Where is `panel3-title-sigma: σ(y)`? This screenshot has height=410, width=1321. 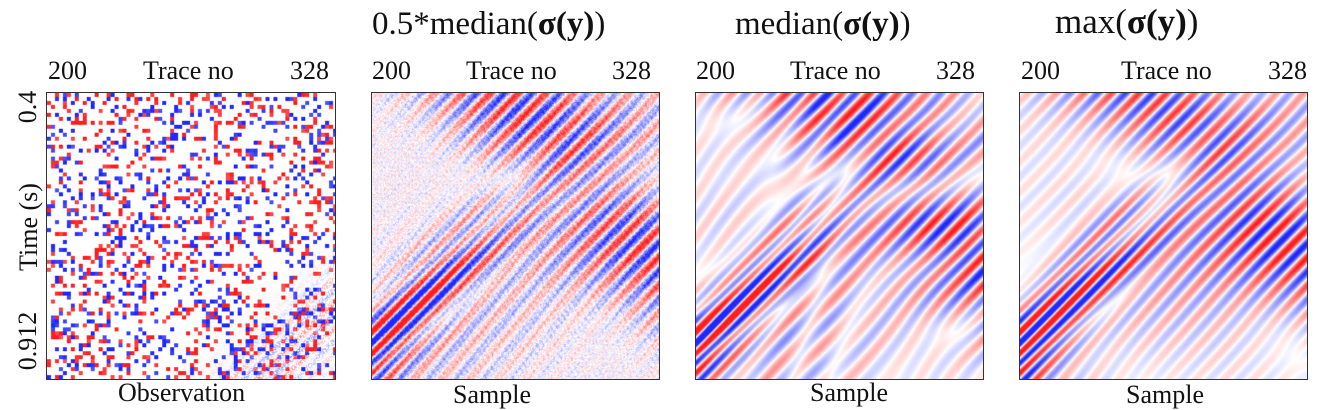 panel3-title-sigma: σ(y) is located at coordinates (871, 24).